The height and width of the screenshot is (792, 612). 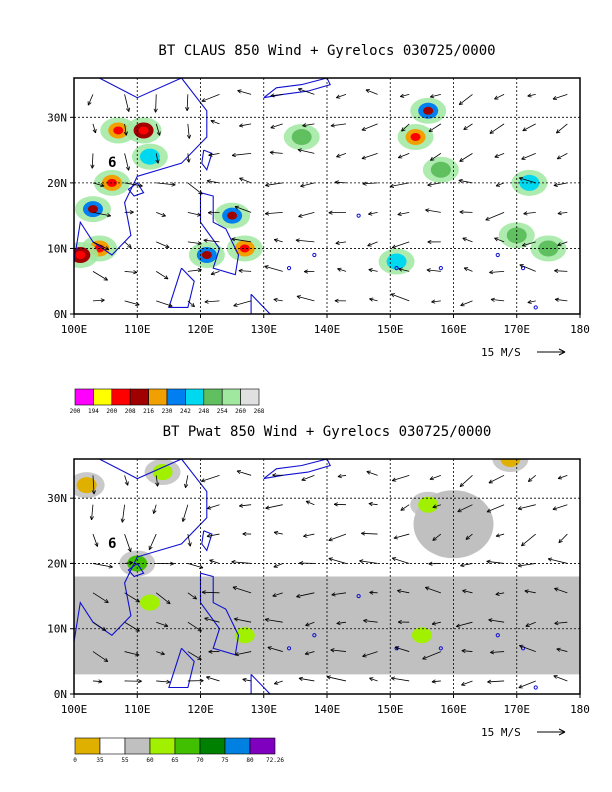 What do you see at coordinates (222, 411) in the screenshot?
I see `colorbar-label: 254` at bounding box center [222, 411].